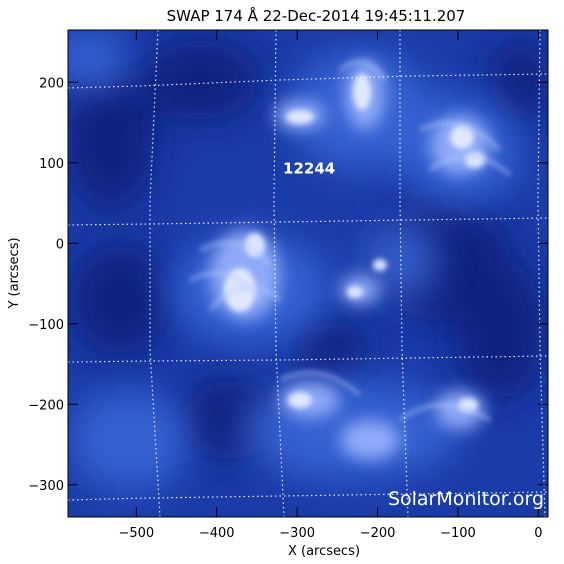 The image size is (564, 564). I want to click on x-tick-label: 0, so click(538, 533).